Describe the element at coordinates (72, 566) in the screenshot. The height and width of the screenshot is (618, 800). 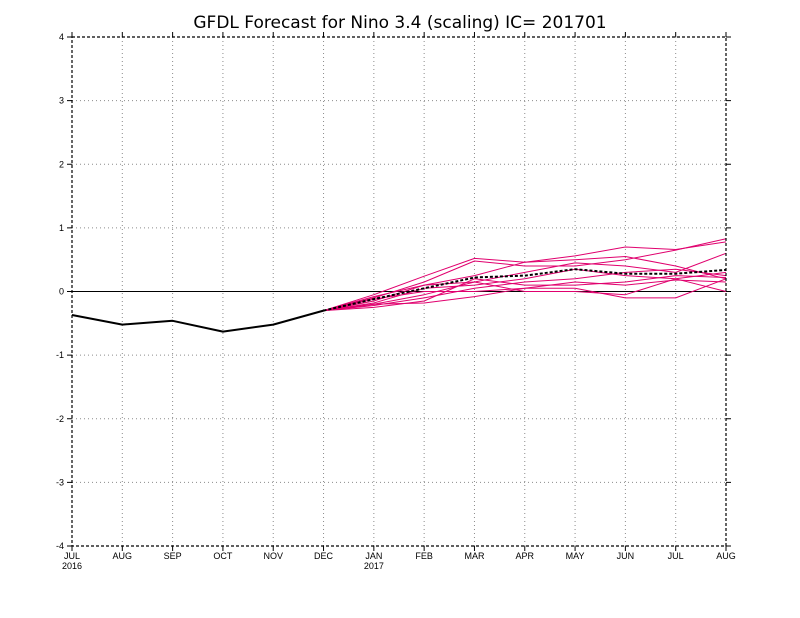
I see `x-year-label: 2016` at that location.